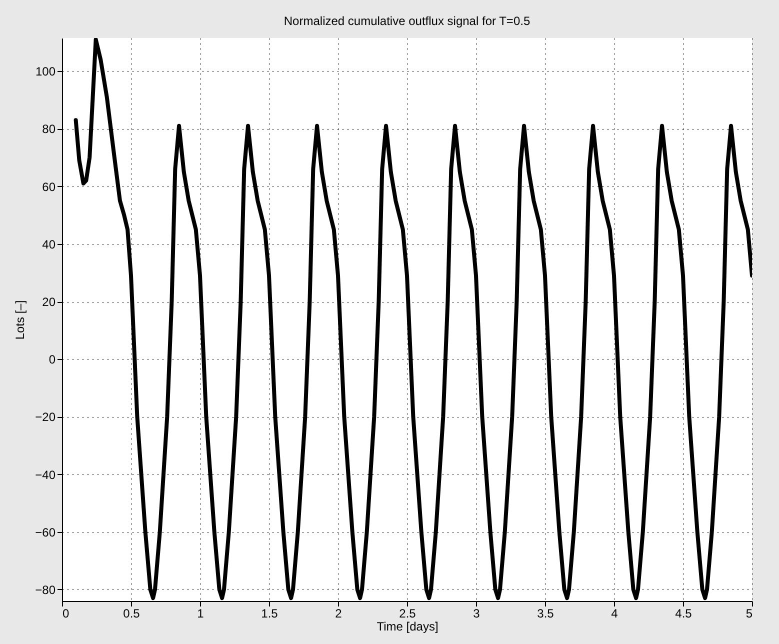 The width and height of the screenshot is (779, 644). I want to click on y-tick-label: −20, so click(45, 417).